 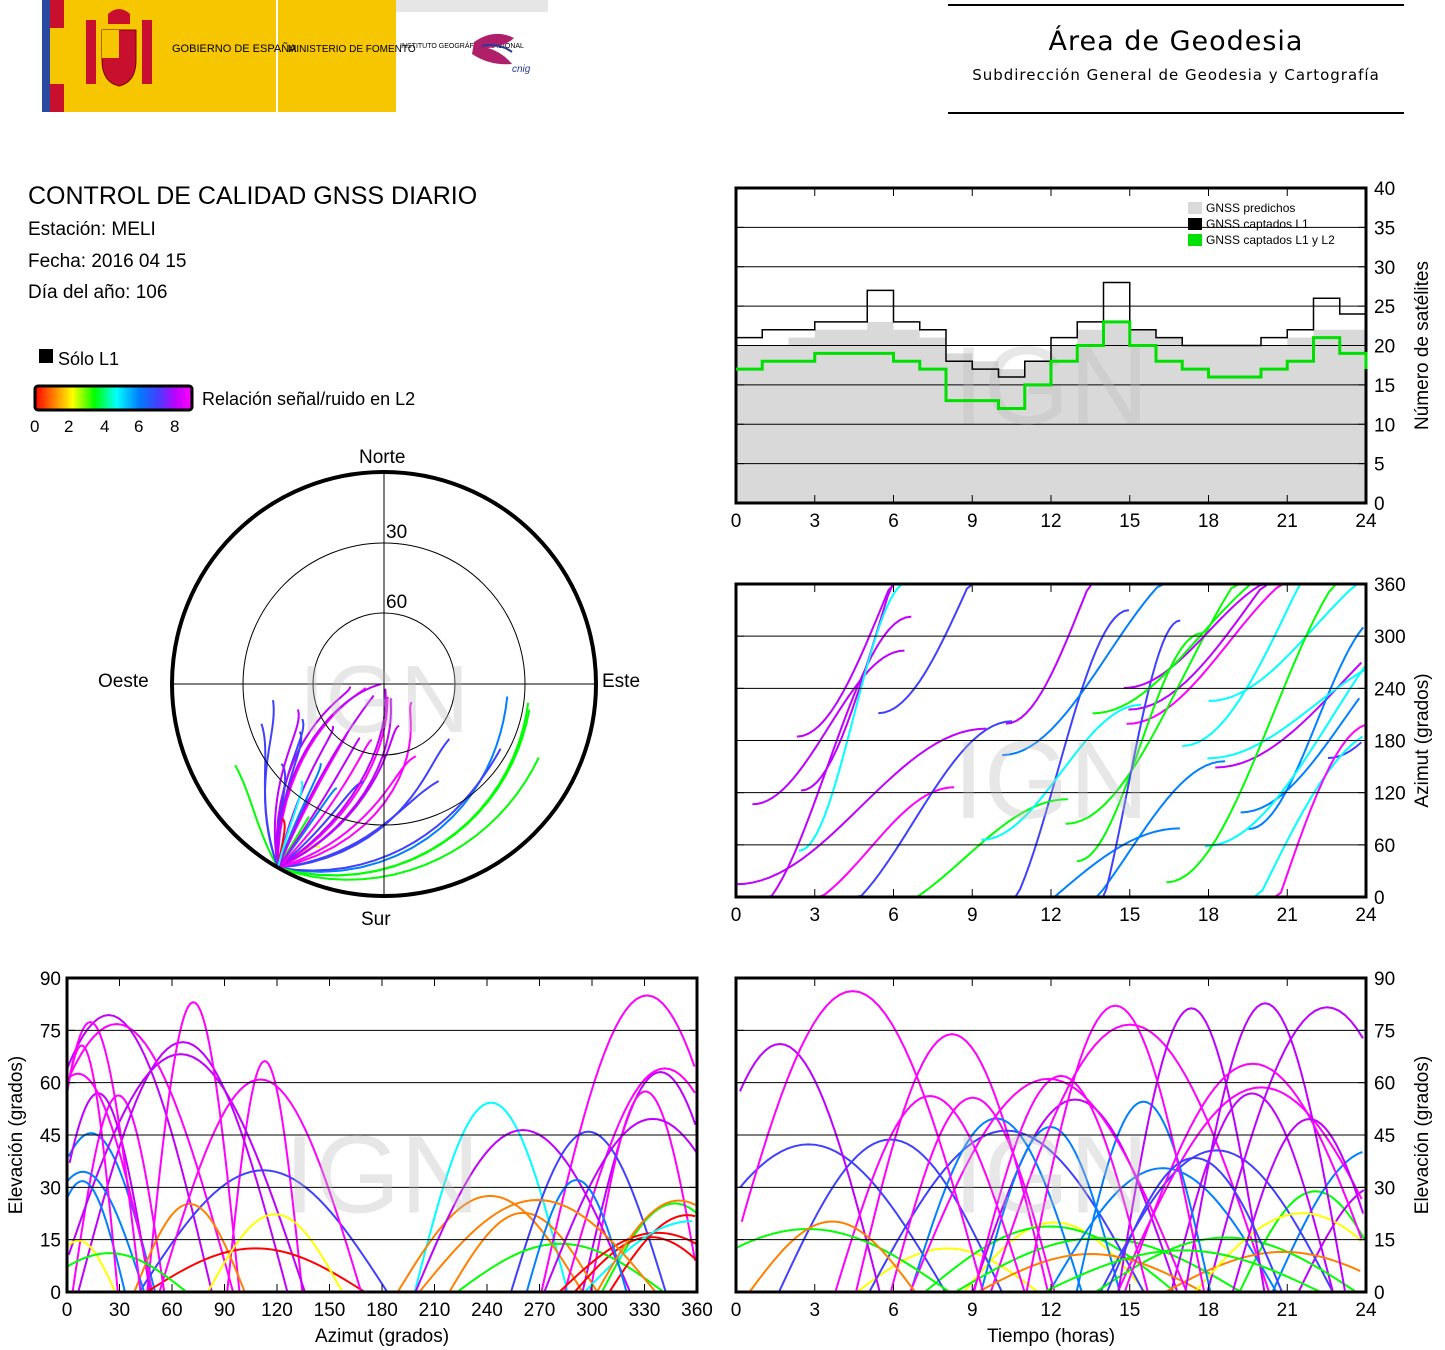 I want to click on snr-tick: 4, so click(x=104, y=426).